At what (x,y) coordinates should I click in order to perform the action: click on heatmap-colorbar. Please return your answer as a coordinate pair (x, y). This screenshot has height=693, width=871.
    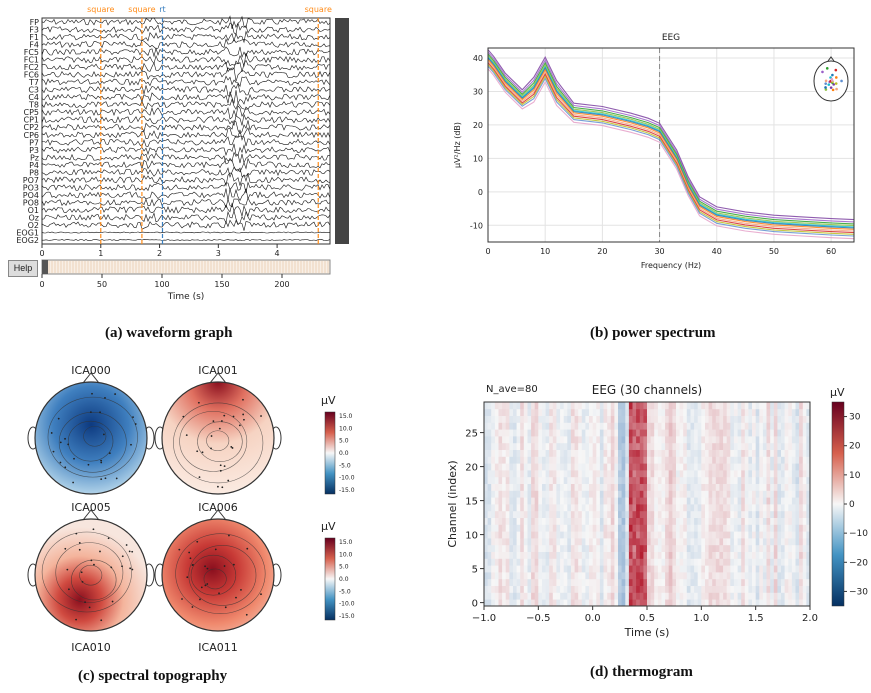
    Looking at the image, I should click on (838, 504).